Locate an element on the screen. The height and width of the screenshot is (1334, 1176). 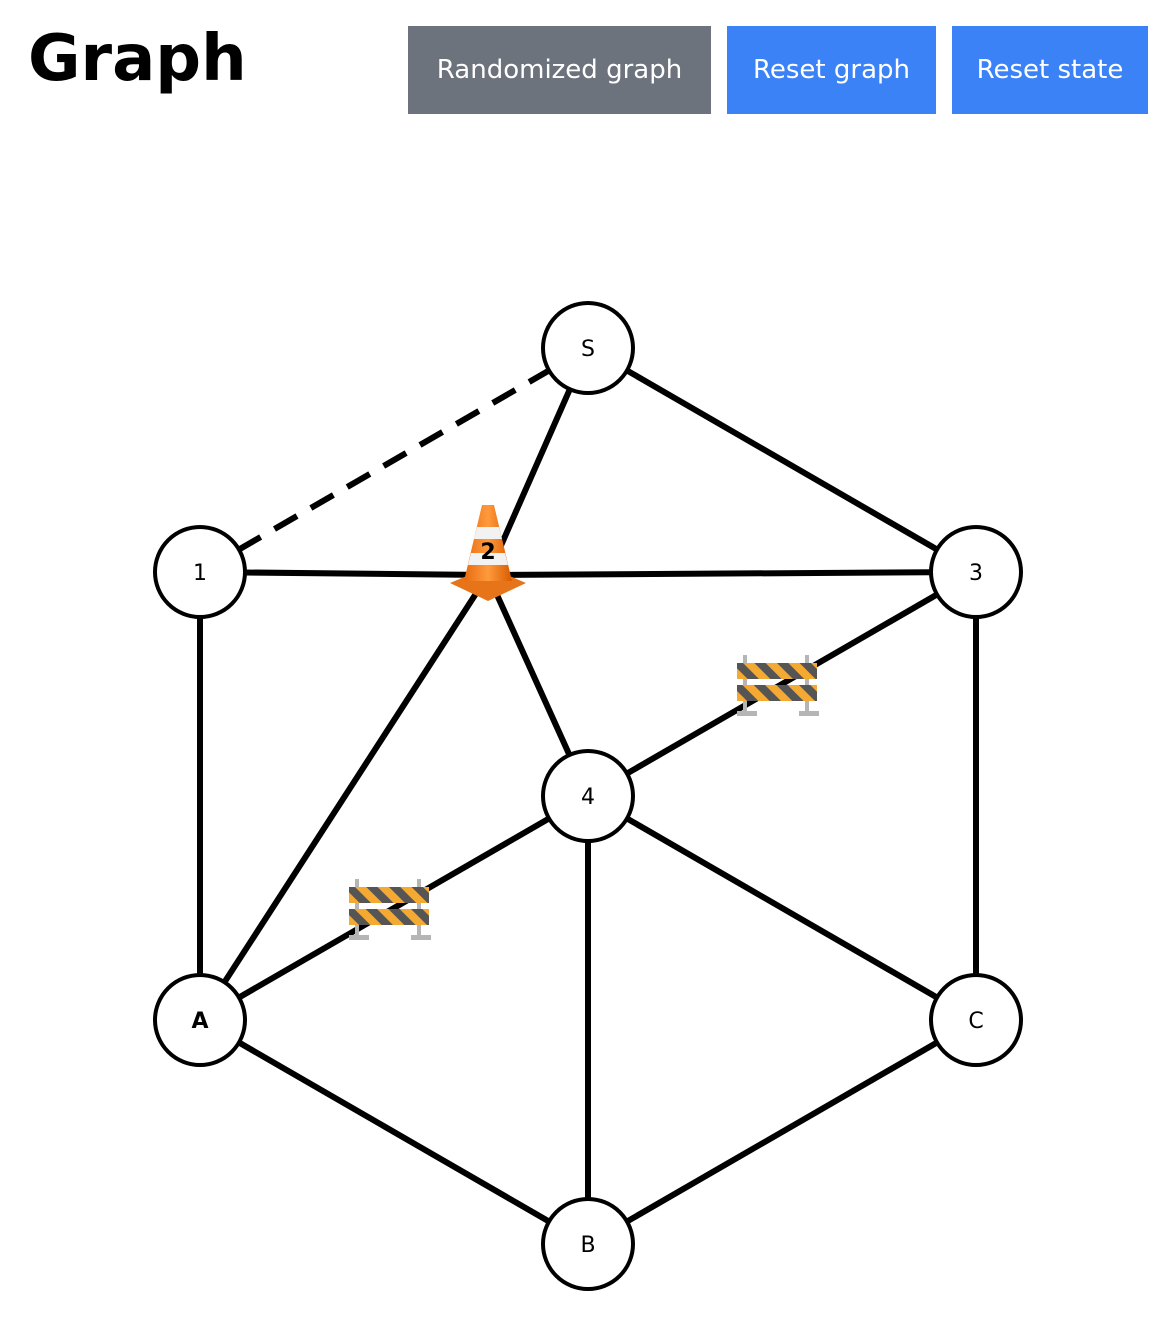
node-label: B is located at coordinates (587, 1245).